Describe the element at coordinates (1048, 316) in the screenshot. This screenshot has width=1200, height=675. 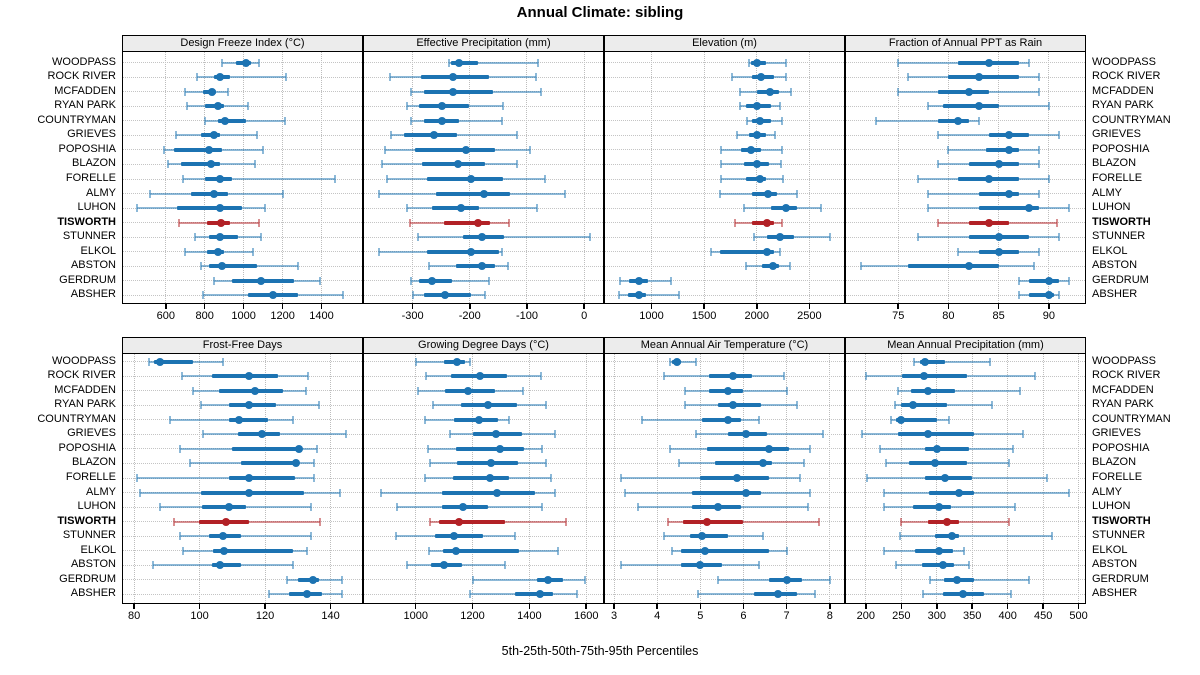
I see `x-axis-tick-label: 90` at that location.